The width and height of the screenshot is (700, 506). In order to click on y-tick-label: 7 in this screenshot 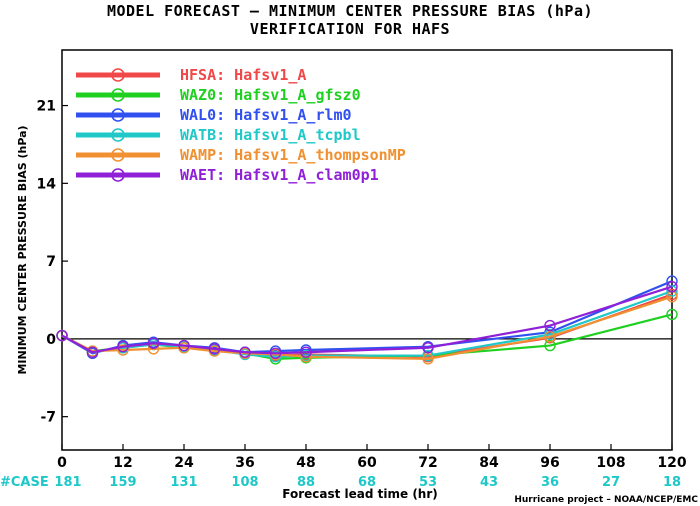, I will do `click(51, 262)`.